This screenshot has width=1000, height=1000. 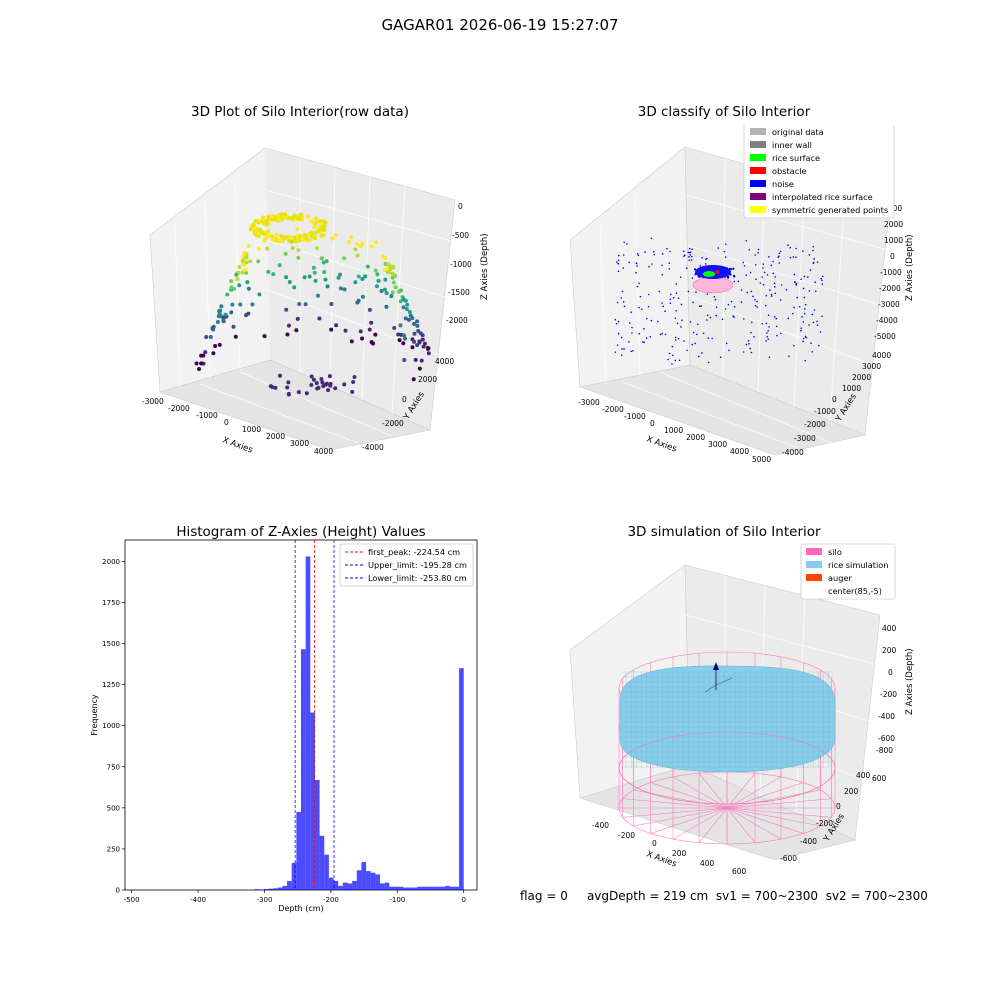 What do you see at coordinates (789, 171) in the screenshot?
I see `legend-label-obstacle: obstacle` at bounding box center [789, 171].